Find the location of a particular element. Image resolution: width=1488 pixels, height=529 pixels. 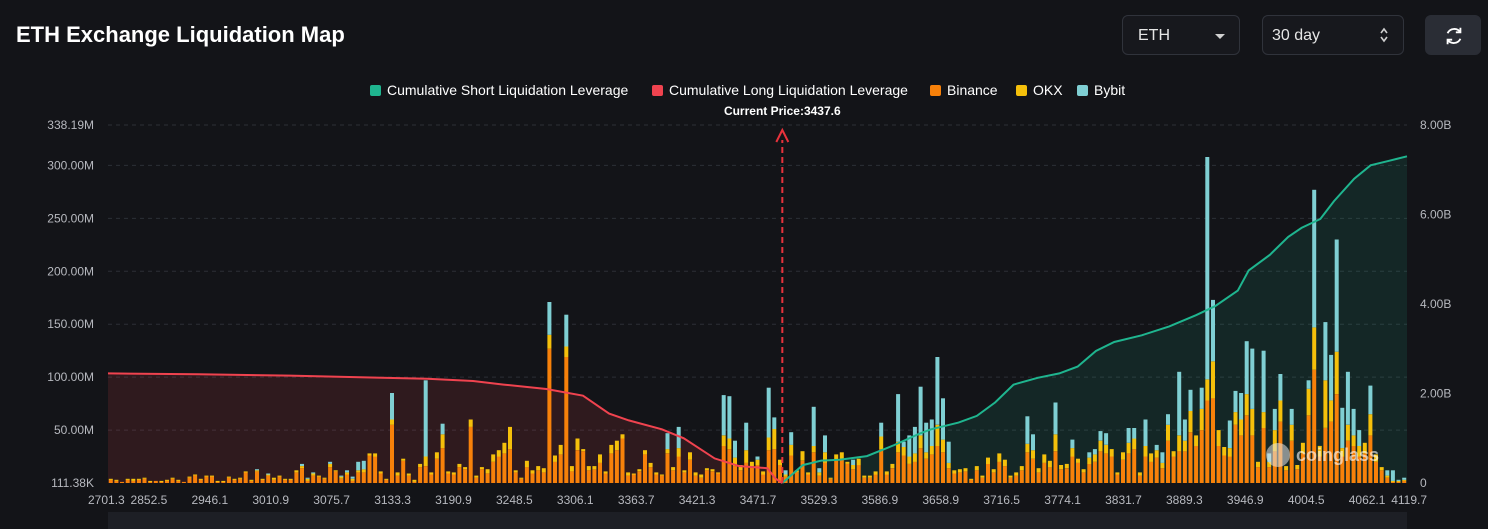

range-select: 30 day is located at coordinates (1333, 35).